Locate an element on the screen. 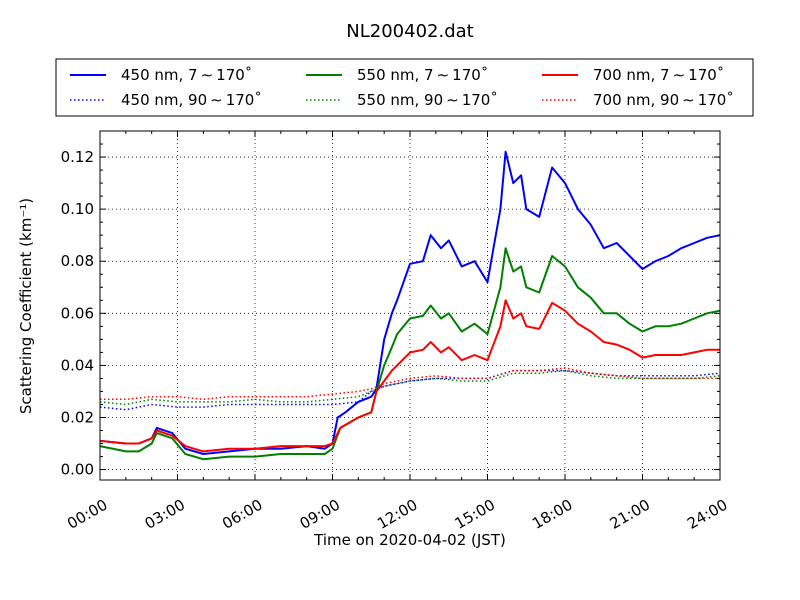 This screenshot has width=800, height=600. legend-label: 550 nm, 7 ∼ 170˚ is located at coordinates (422, 75).